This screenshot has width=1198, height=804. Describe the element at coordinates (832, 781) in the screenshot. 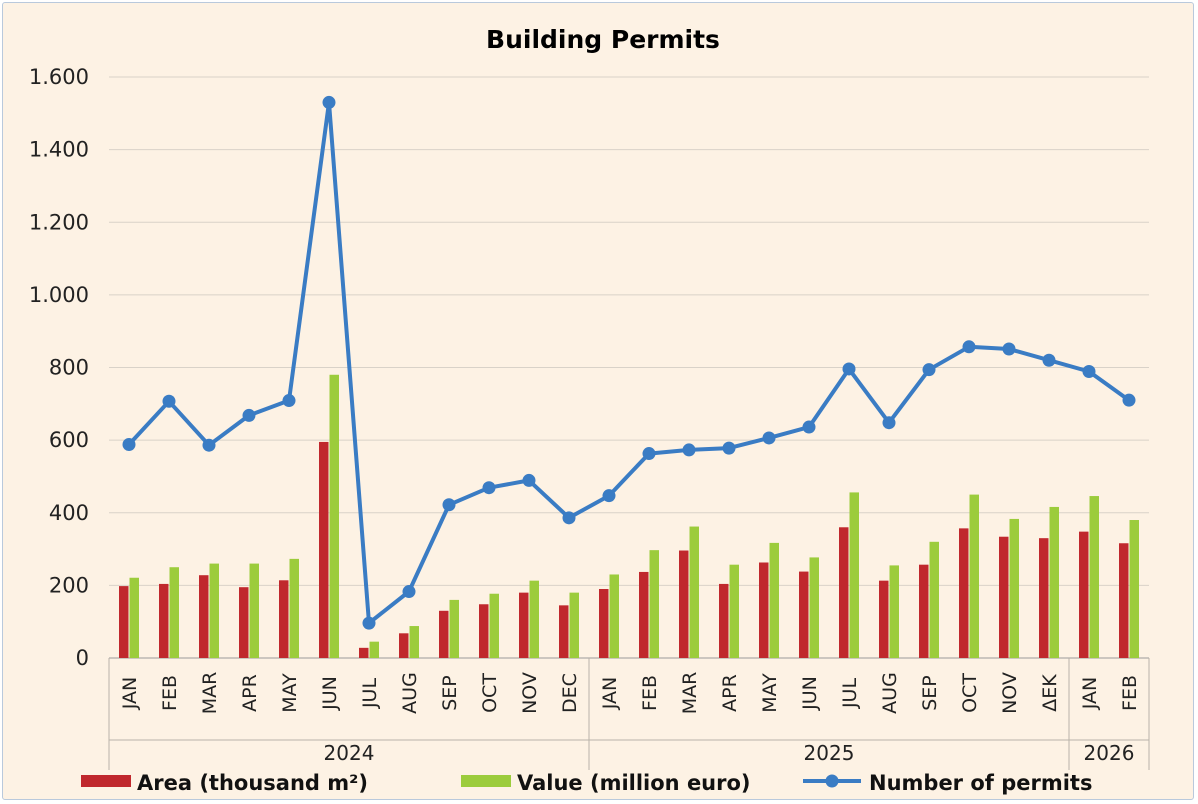

I see `legend-swatch-permits-marker` at that location.